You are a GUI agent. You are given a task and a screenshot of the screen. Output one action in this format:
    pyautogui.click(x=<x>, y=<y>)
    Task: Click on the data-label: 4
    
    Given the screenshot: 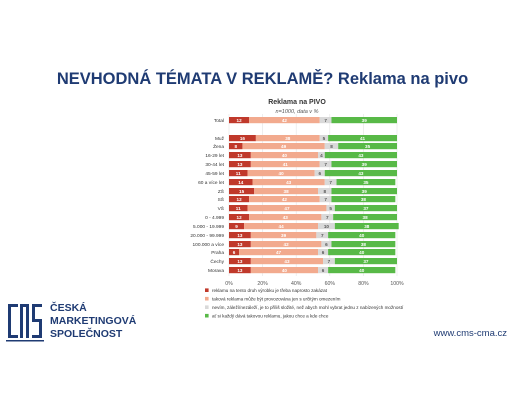 What is the action you would take?
    pyautogui.click(x=321, y=155)
    